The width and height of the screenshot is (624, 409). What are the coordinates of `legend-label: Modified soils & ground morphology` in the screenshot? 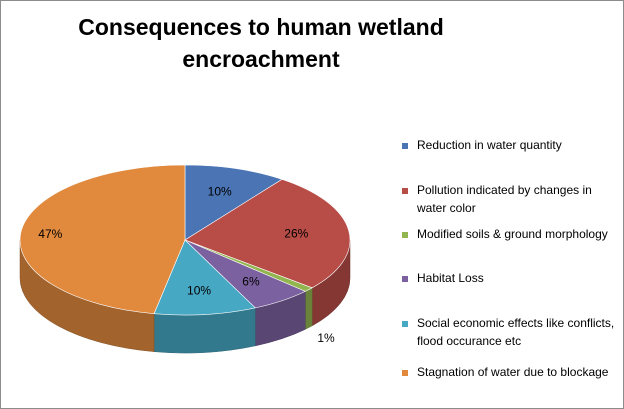 It's located at (512, 234).